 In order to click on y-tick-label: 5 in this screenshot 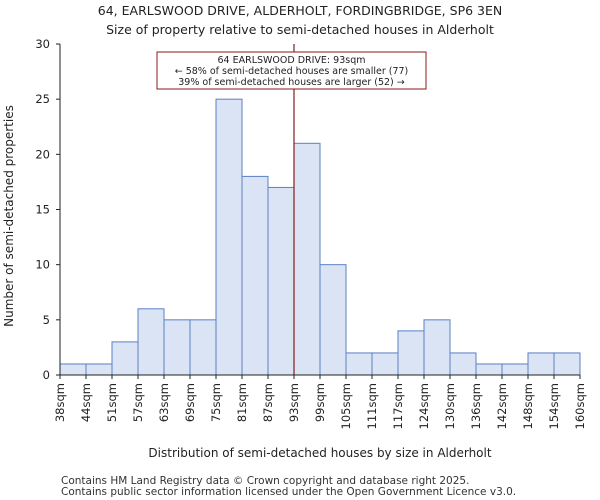, I will do `click(46, 320)`.